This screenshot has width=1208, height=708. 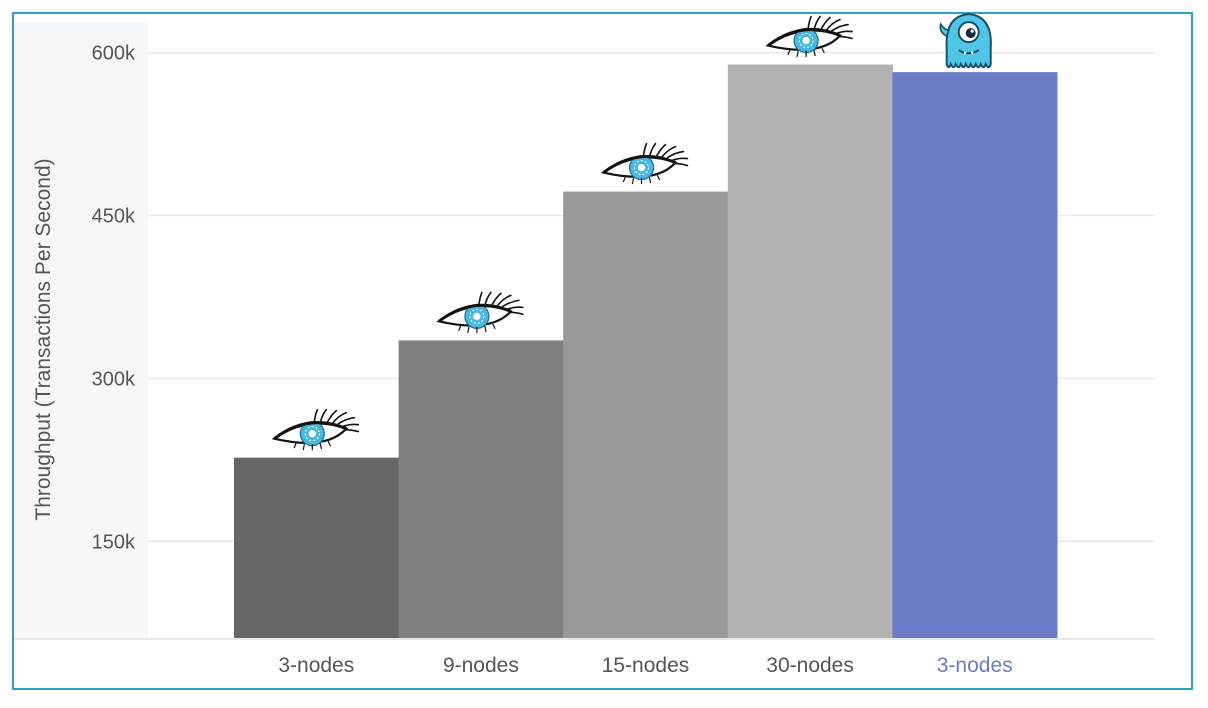 I want to click on y-tick-label: 150k, so click(x=114, y=542).